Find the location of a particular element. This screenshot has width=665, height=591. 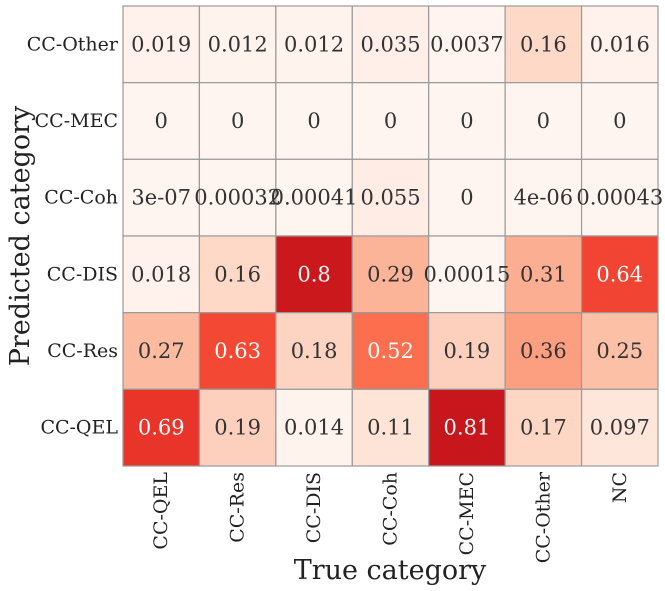

cell-value-label-r2-c1: 0.00032 is located at coordinates (237, 198).